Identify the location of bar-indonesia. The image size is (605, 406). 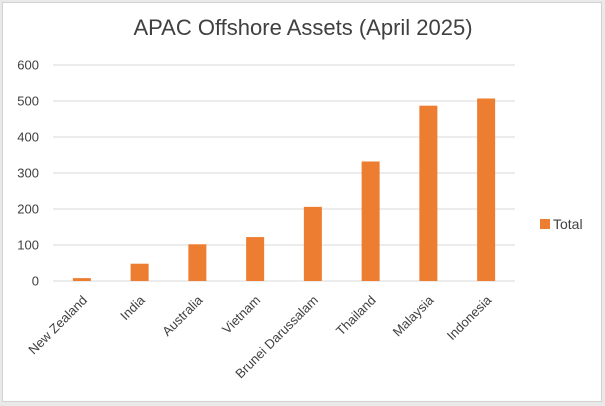
(486, 189).